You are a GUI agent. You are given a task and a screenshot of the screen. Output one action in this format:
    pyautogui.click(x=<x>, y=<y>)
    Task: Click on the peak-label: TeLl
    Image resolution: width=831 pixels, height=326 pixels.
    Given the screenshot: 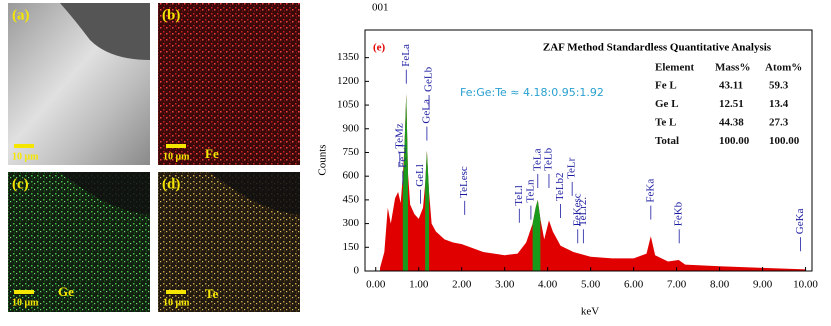 What is the action you would take?
    pyautogui.click(x=519, y=195)
    